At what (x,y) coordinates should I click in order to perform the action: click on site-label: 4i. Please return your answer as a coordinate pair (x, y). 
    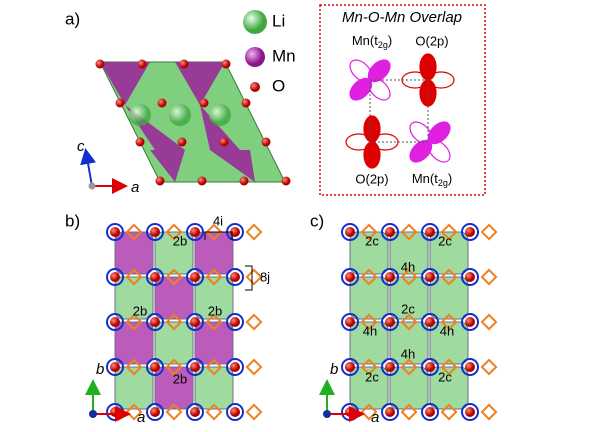
    Looking at the image, I should click on (218, 220).